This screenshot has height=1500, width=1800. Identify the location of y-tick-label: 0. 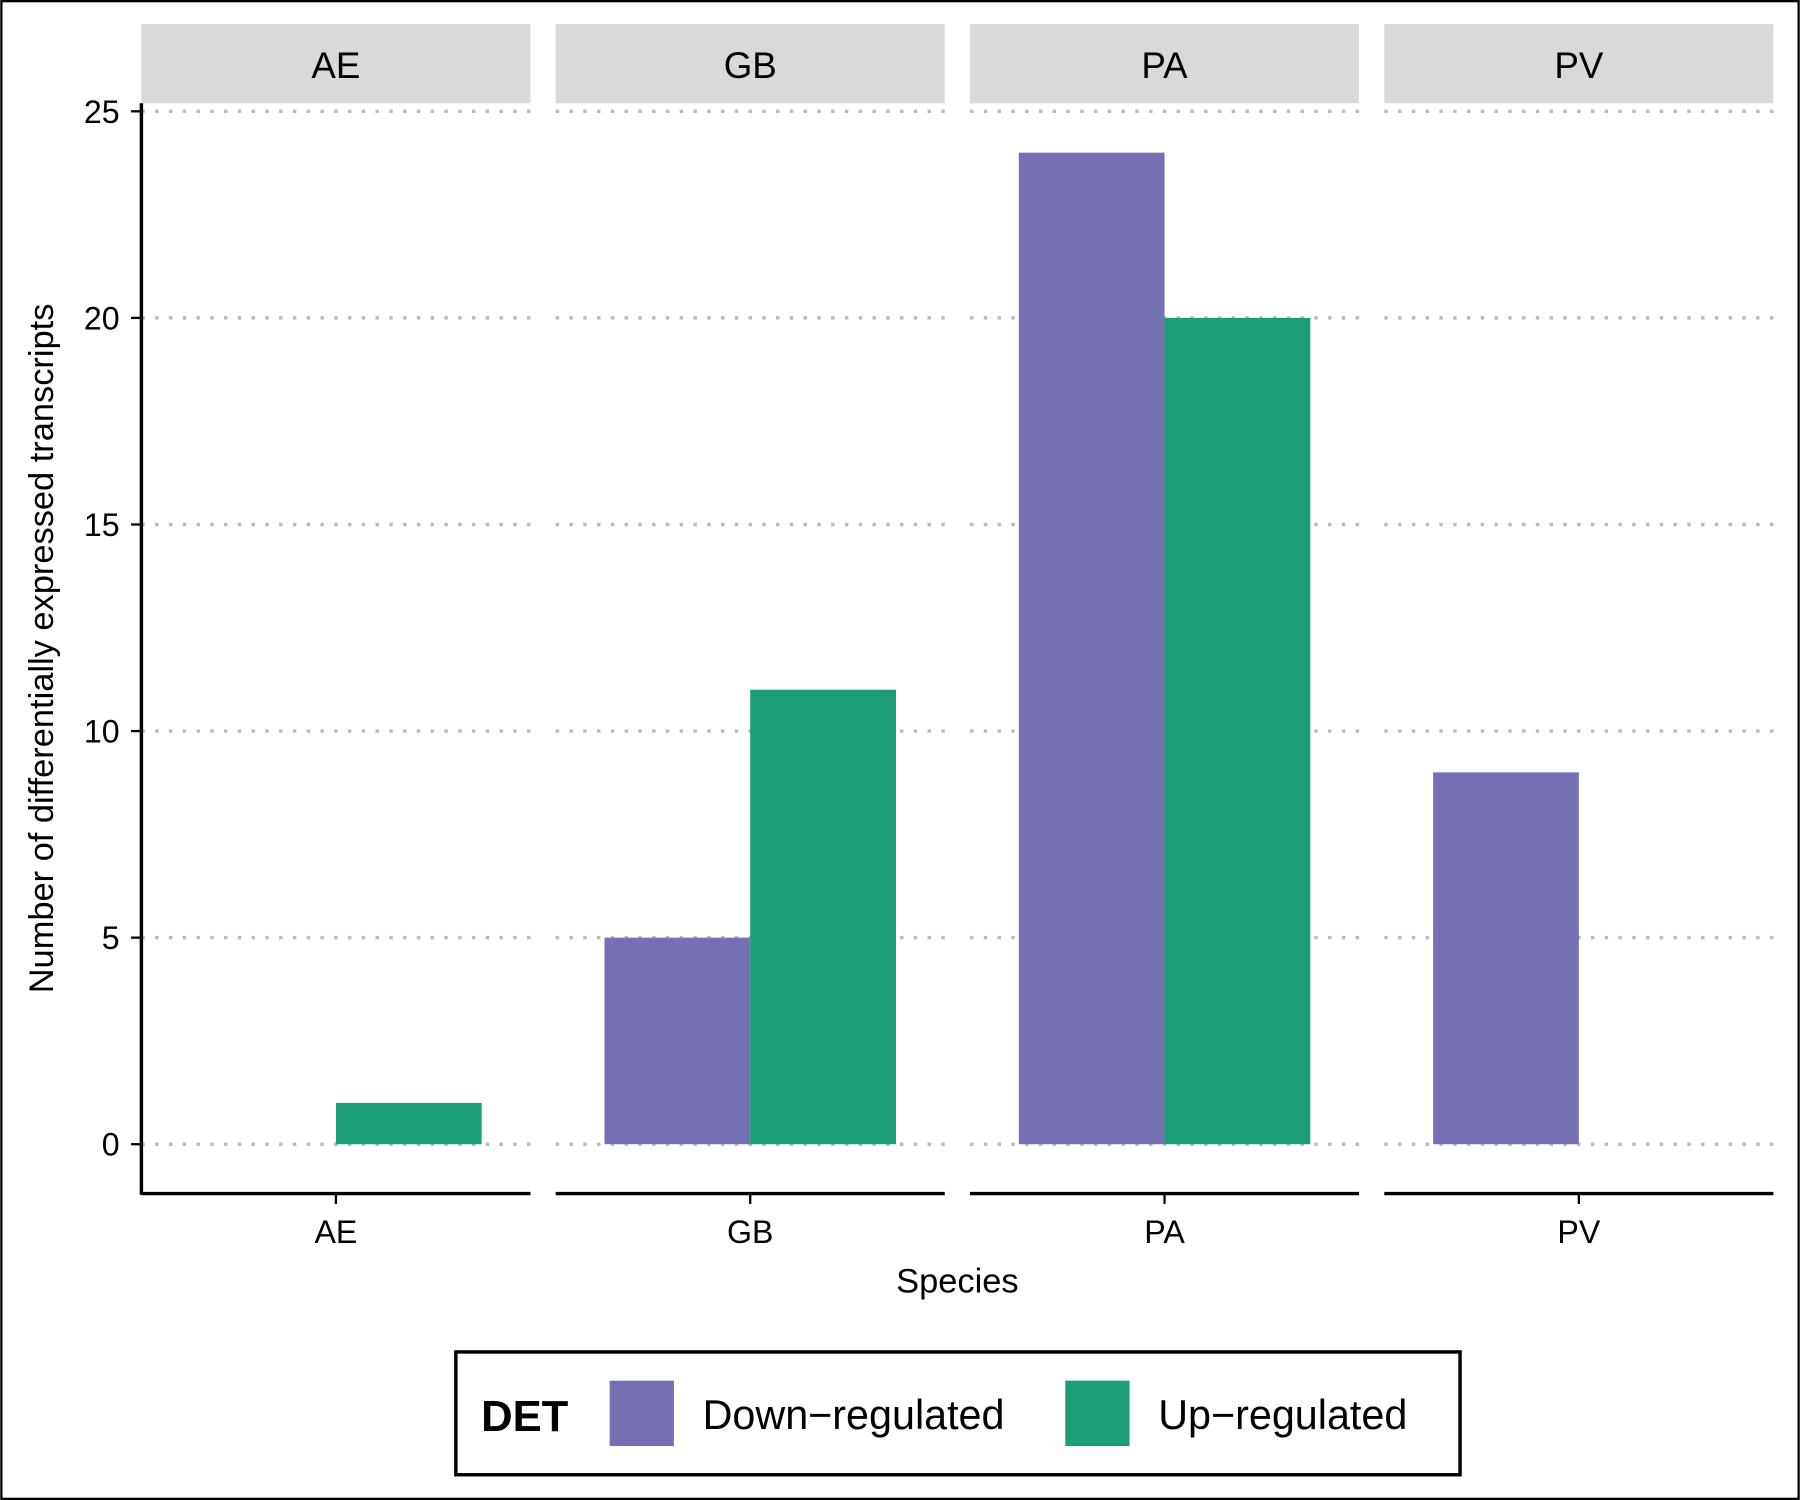
(111, 1145).